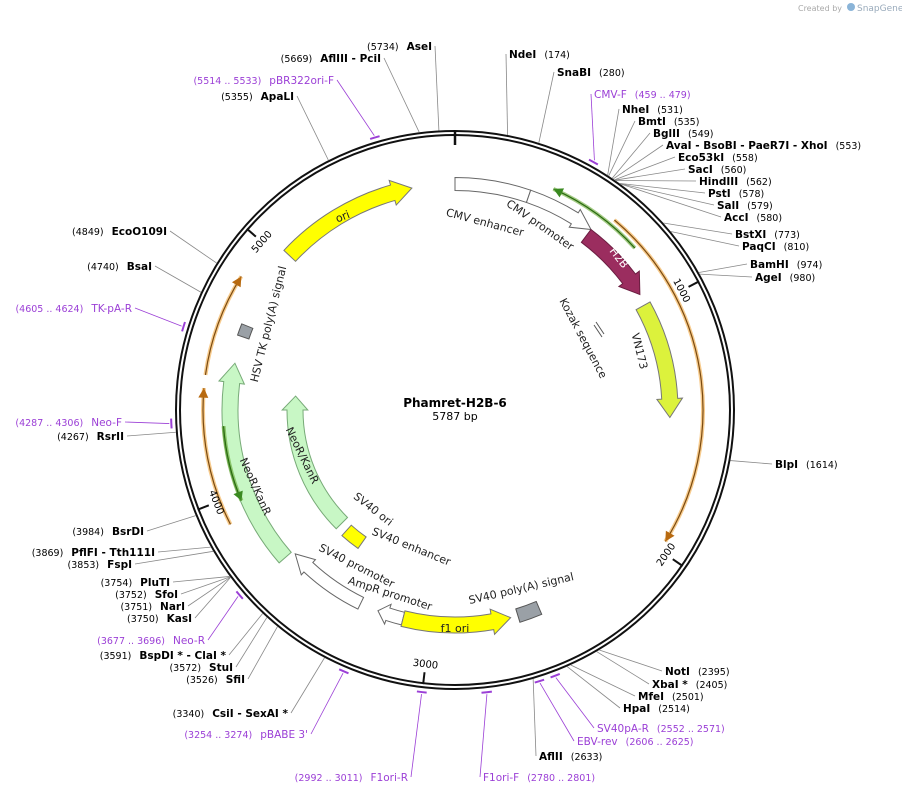  I want to click on label-position: (2552 .. 2571), so click(691, 729).